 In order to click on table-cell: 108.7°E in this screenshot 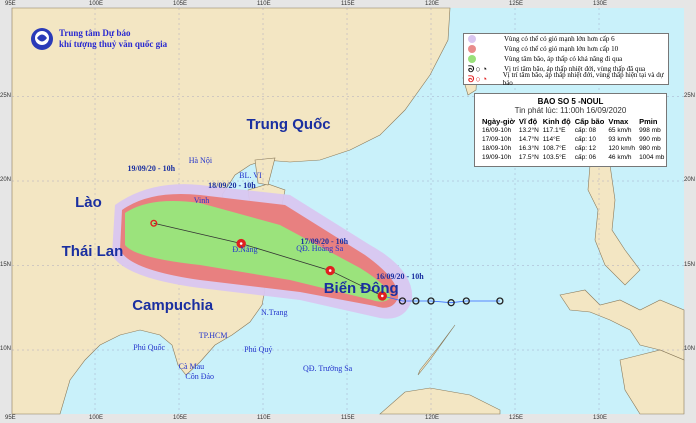, I will do `click(554, 148)`.